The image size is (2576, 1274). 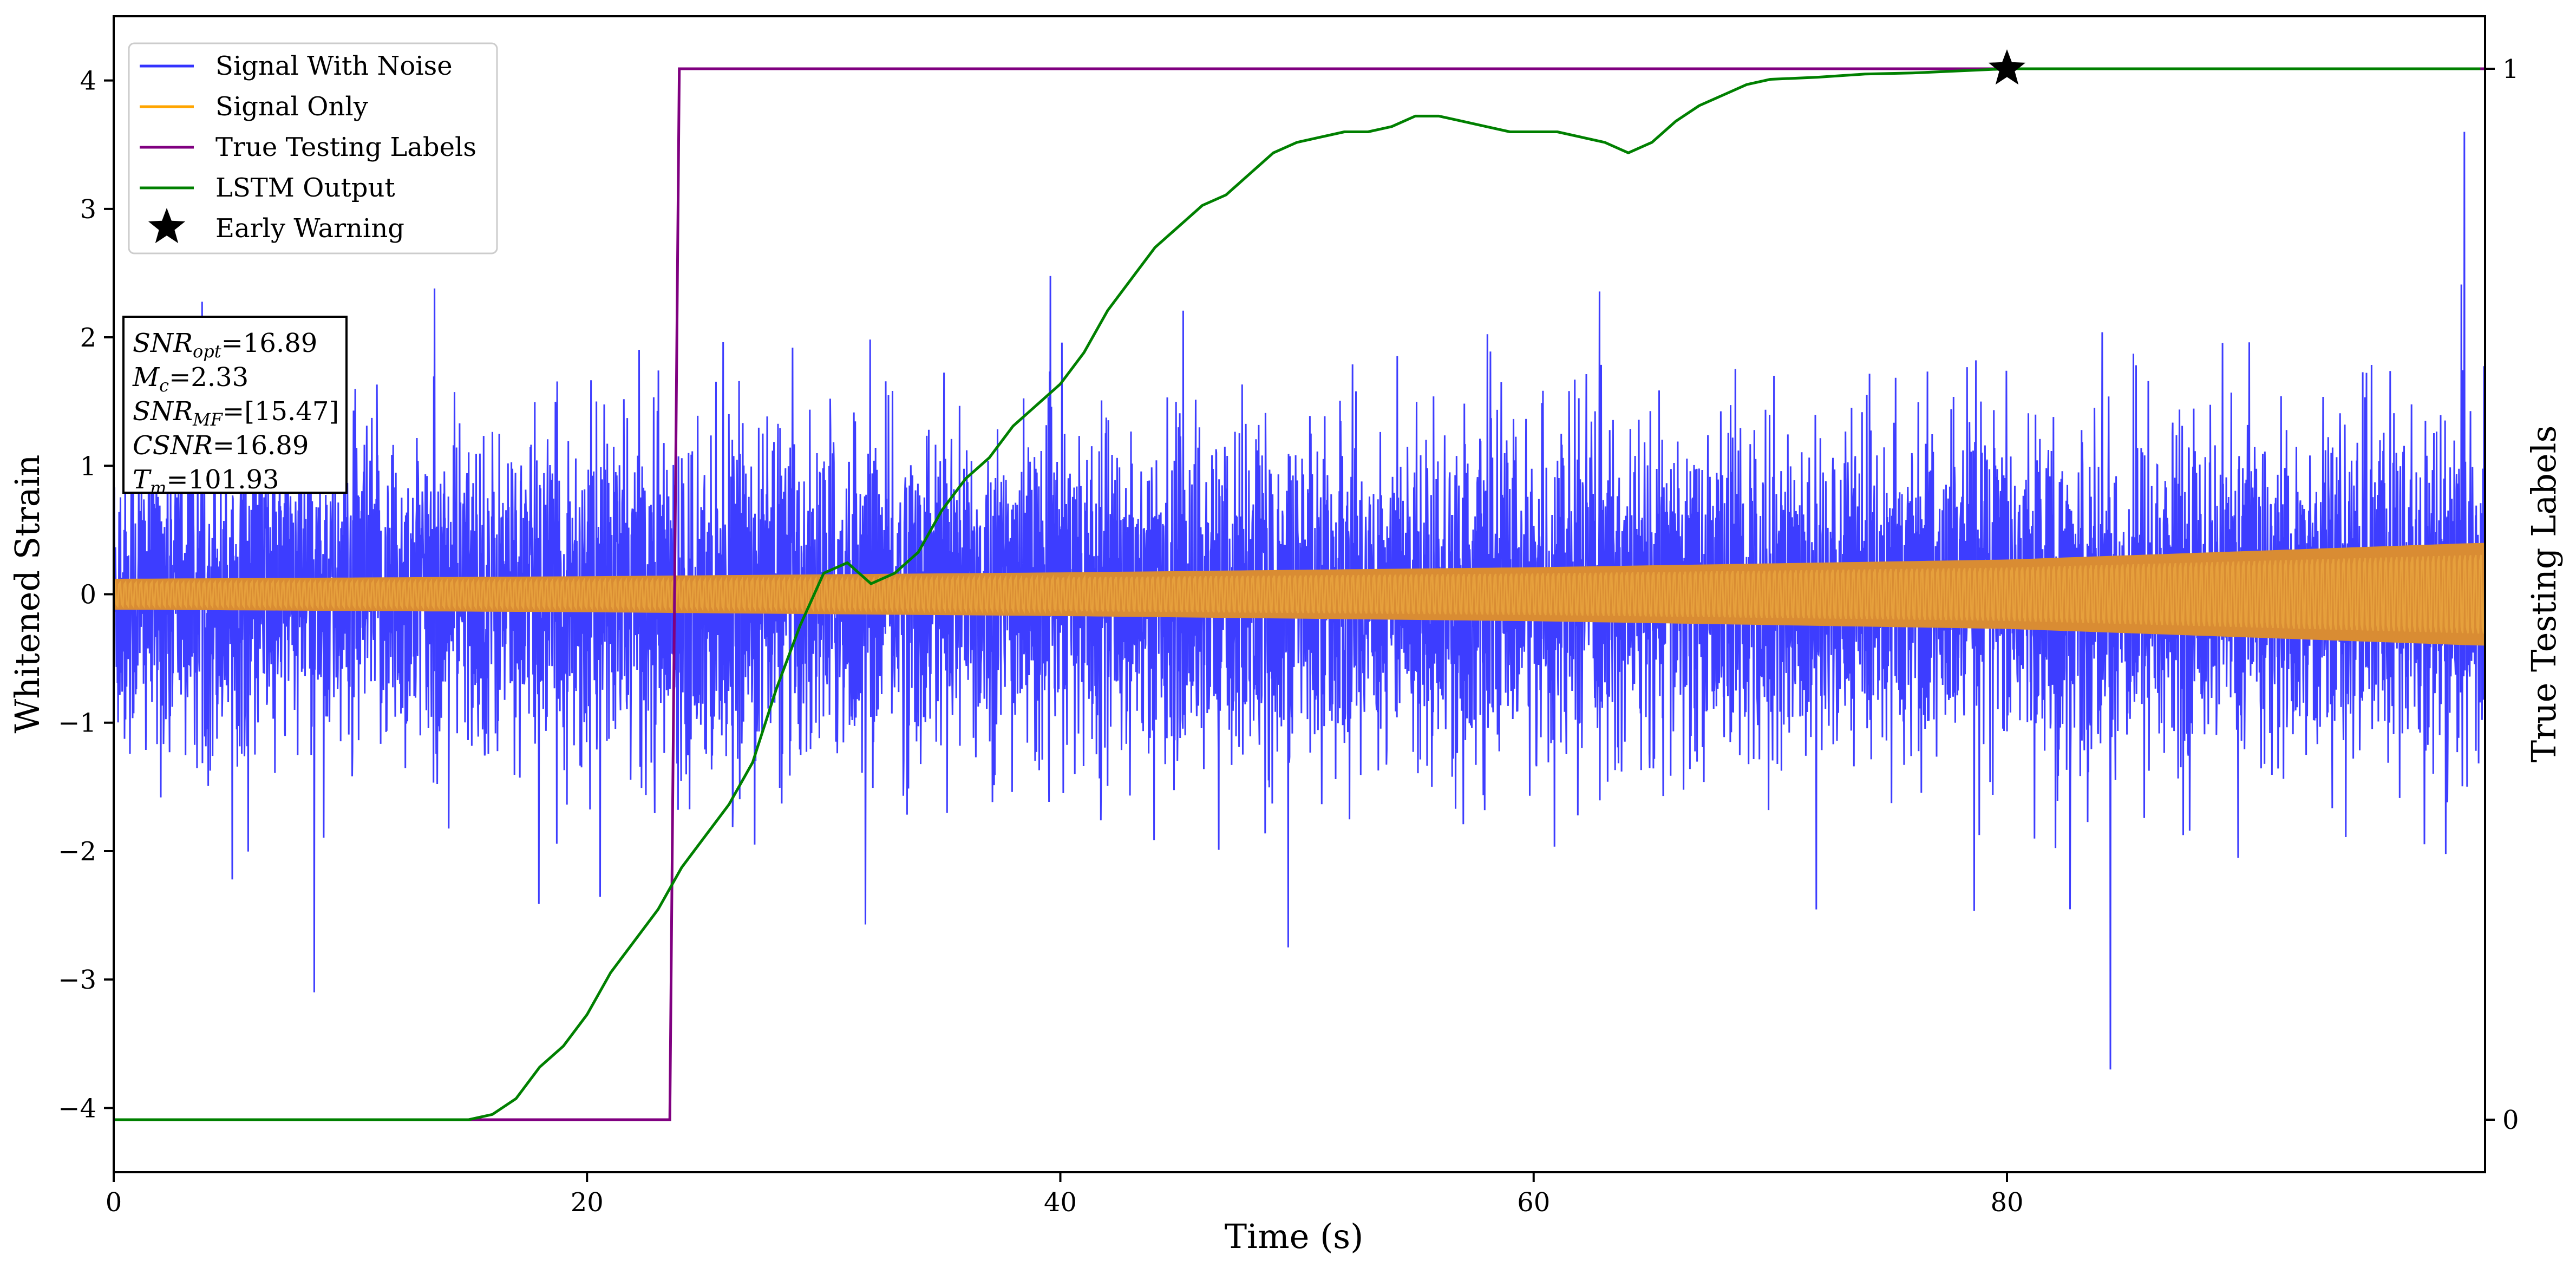 I want to click on info-box-line: Tm=101.93, so click(x=206, y=481).